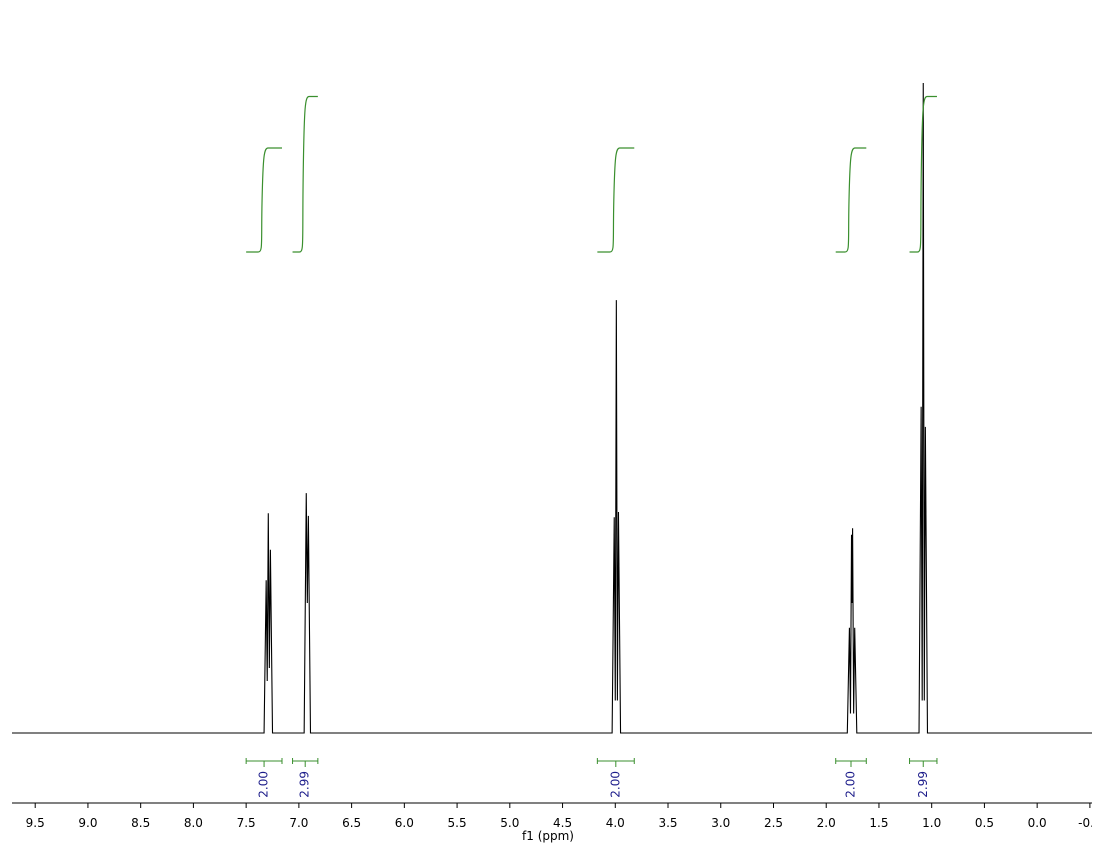 The height and width of the screenshot is (854, 1114). Describe the element at coordinates (826, 823) in the screenshot. I see `x-tick-label: 2.0` at that location.